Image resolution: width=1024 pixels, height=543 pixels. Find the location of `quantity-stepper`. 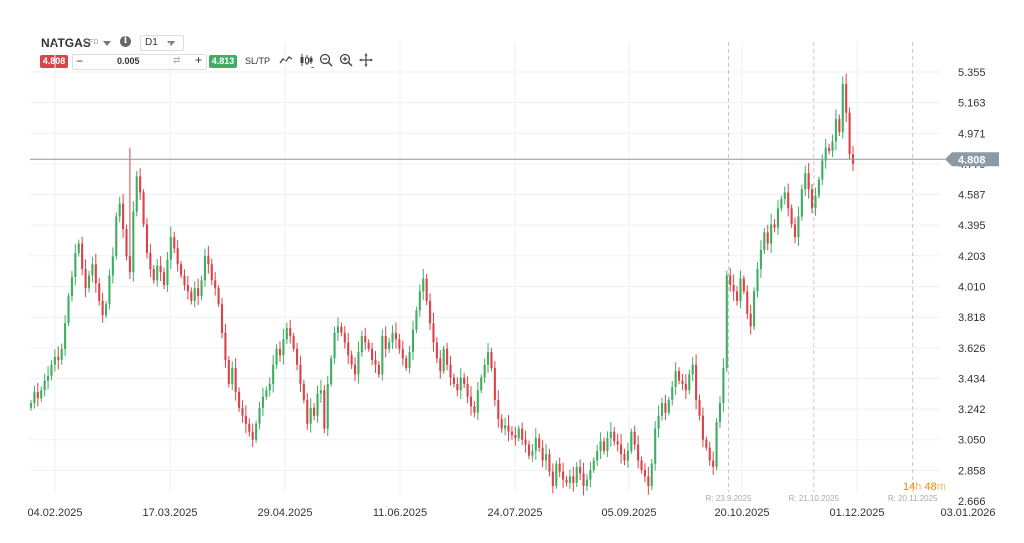

quantity-stepper is located at coordinates (139, 62).